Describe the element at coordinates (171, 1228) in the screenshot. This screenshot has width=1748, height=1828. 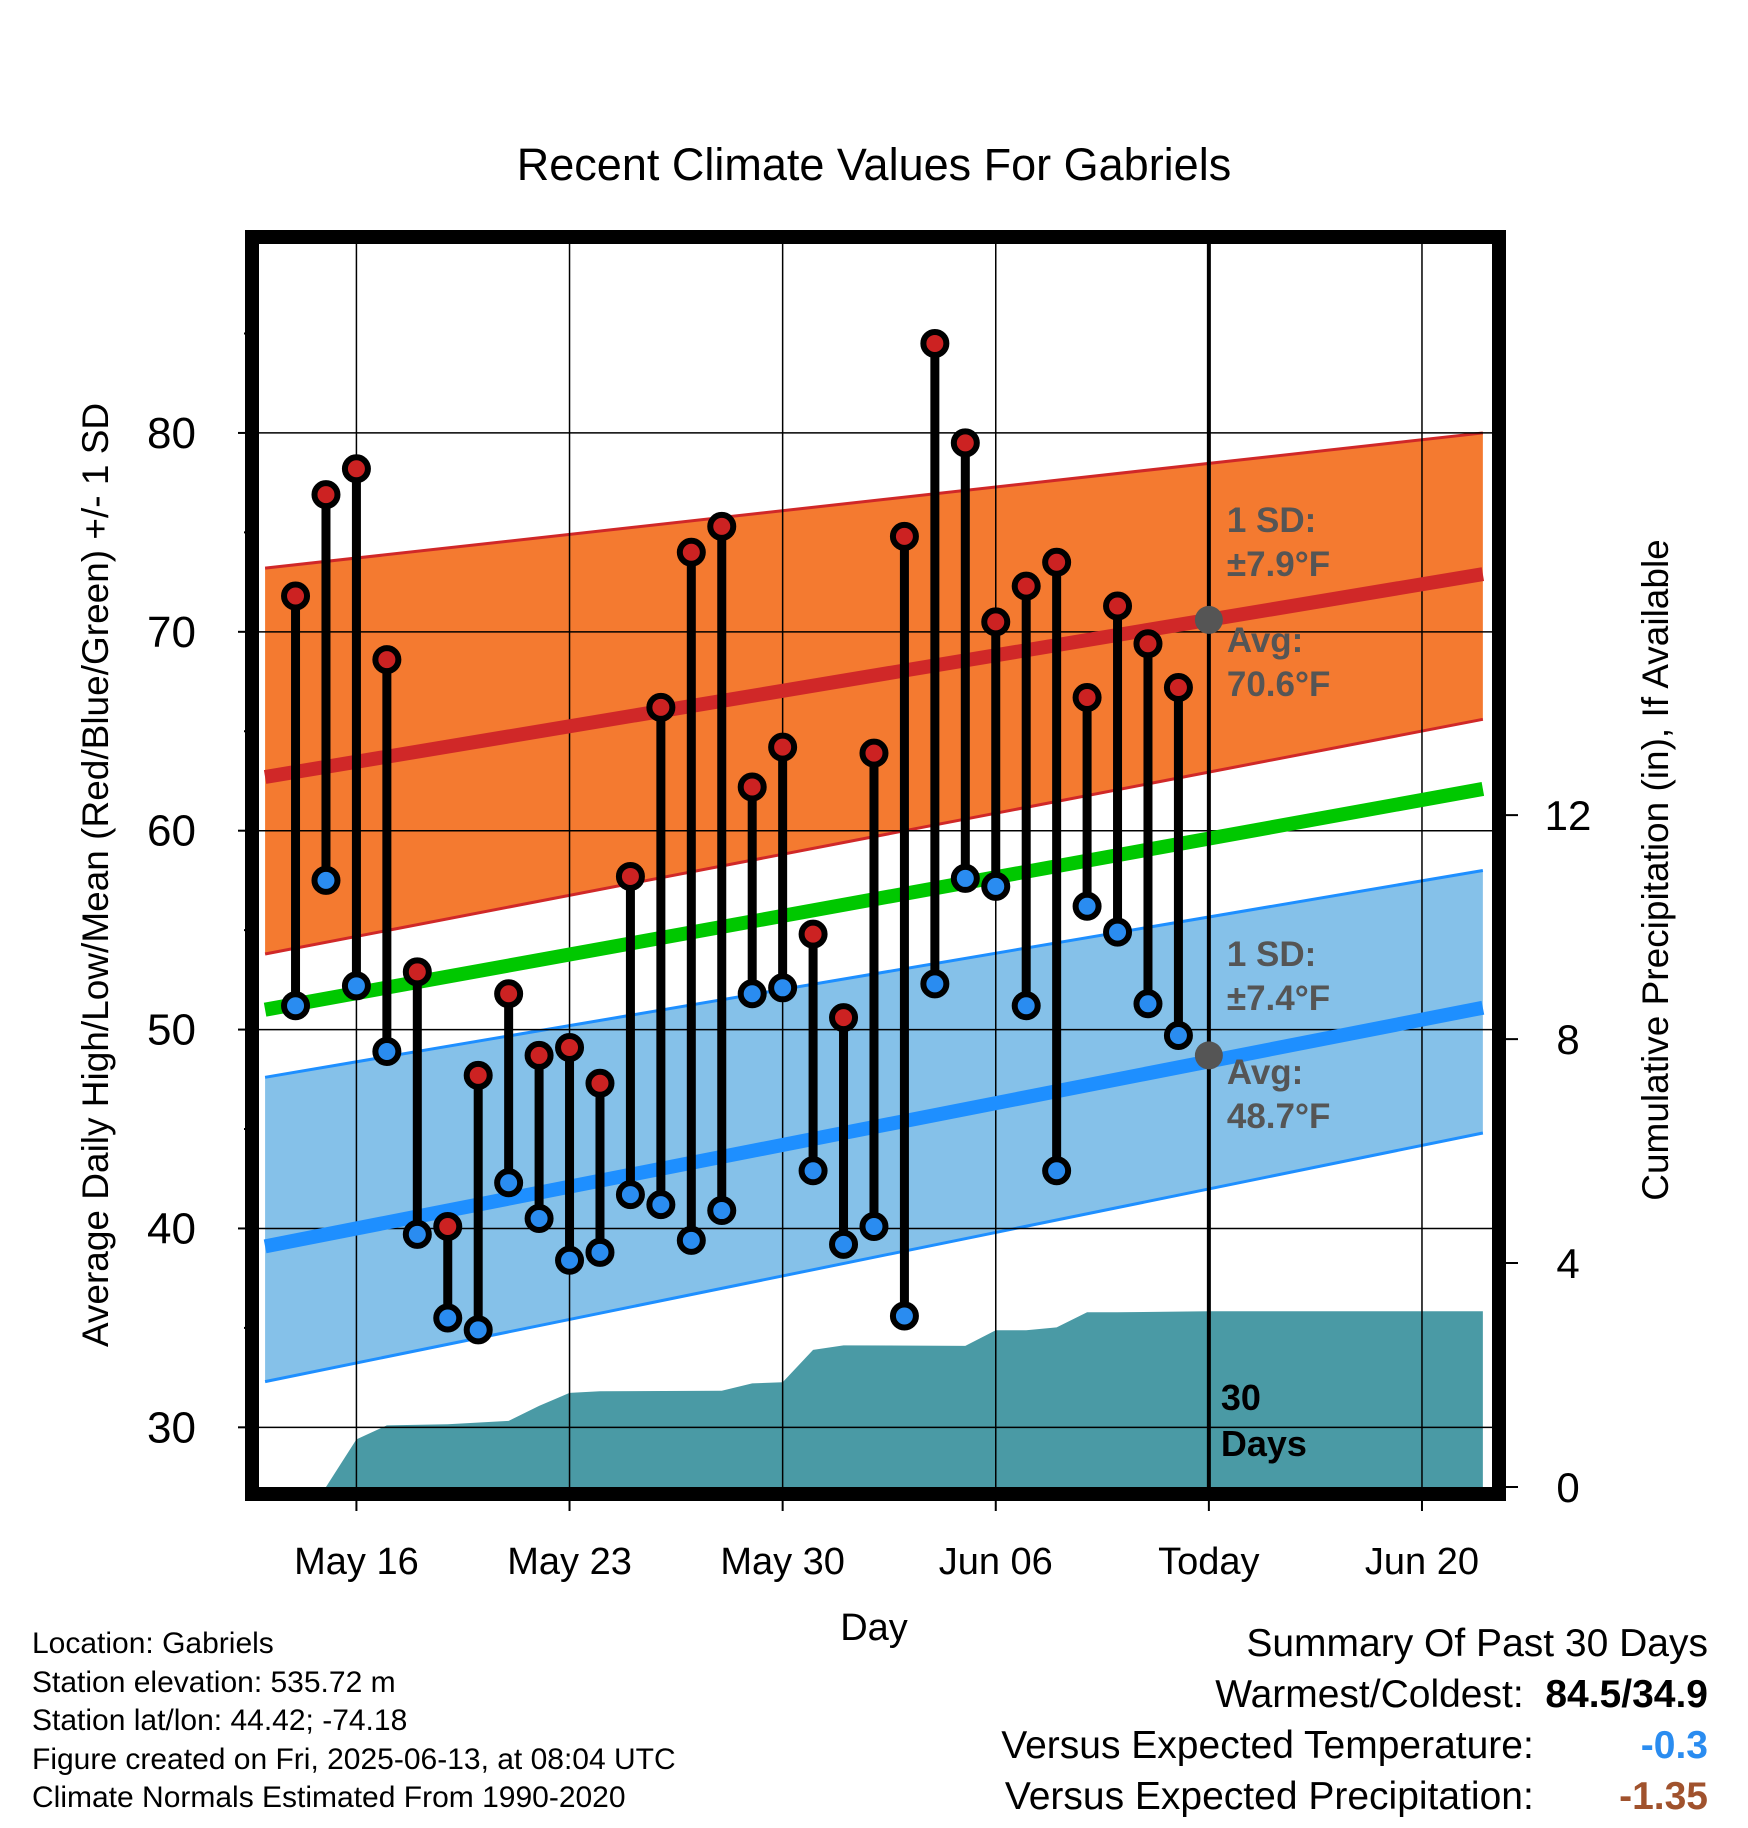
I see `y-tick-label: 40` at that location.